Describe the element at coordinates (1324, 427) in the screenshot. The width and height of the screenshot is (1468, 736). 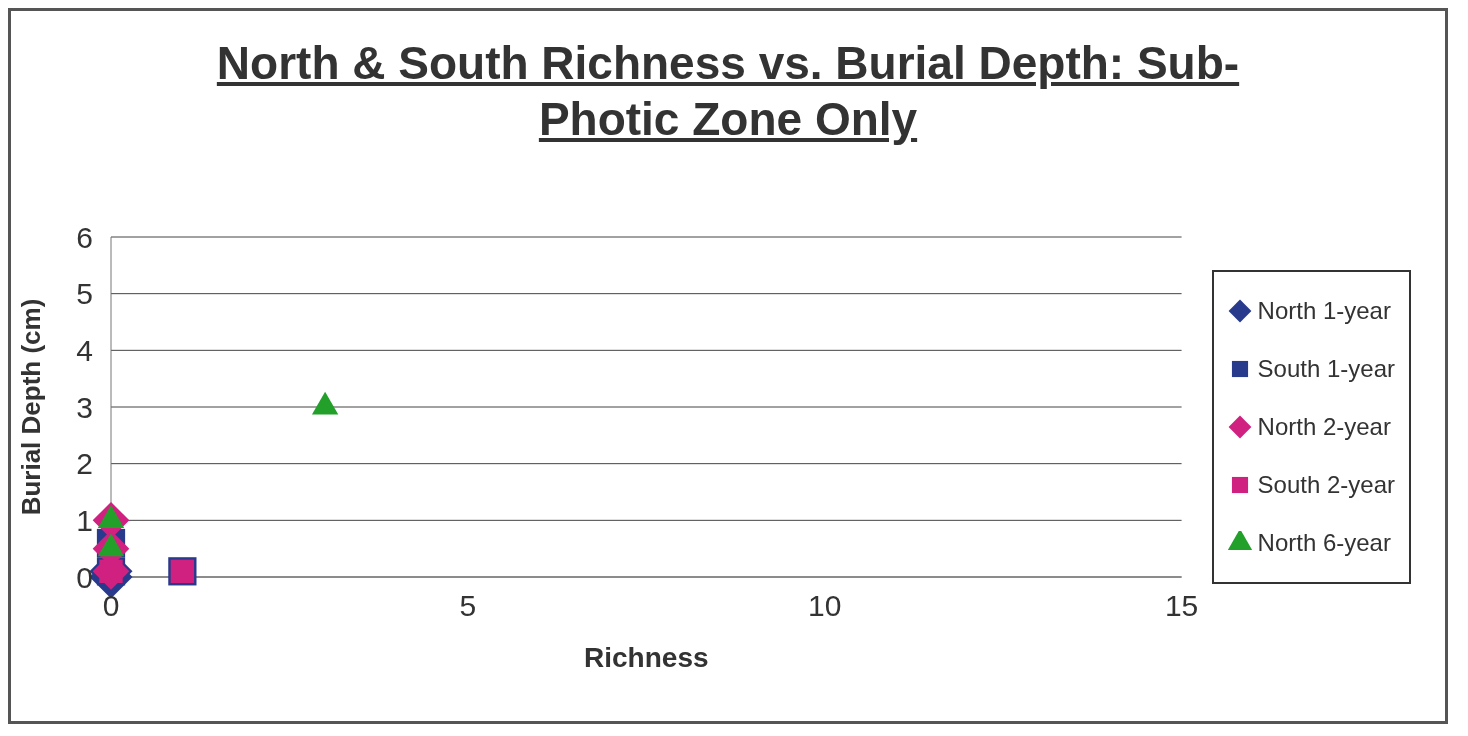
I see `legend-label: North 2-year` at that location.